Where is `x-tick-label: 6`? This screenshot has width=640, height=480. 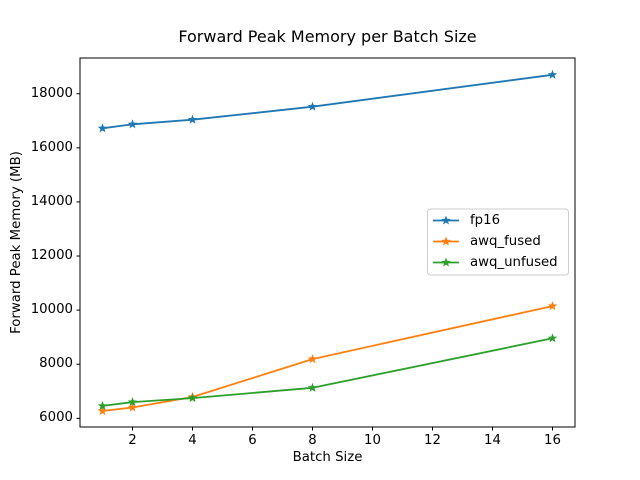 x-tick-label: 6 is located at coordinates (252, 440).